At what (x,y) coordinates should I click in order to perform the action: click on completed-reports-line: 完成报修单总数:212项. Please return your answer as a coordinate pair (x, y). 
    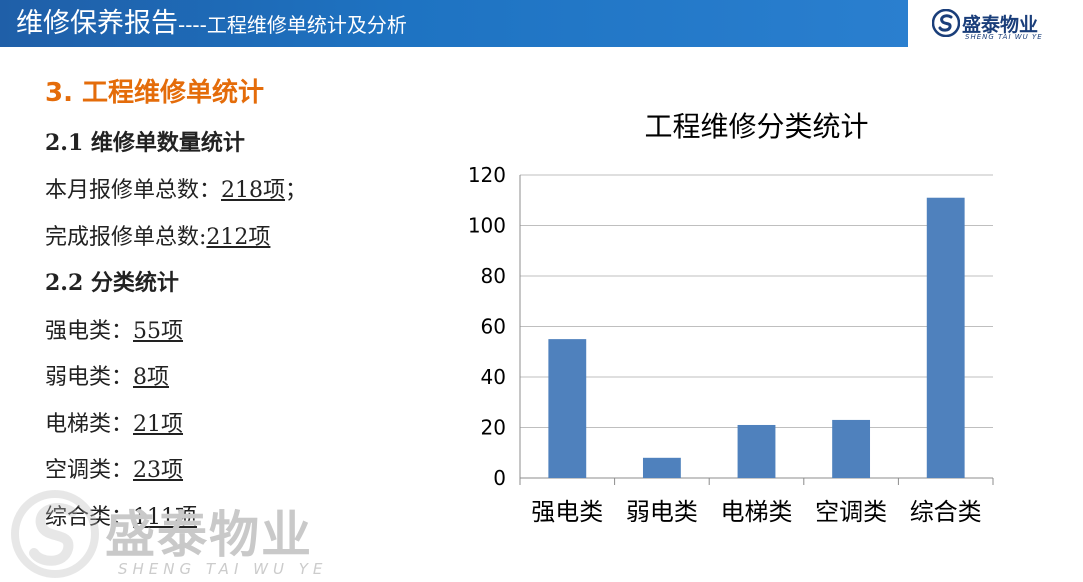
    Looking at the image, I should click on (157, 235).